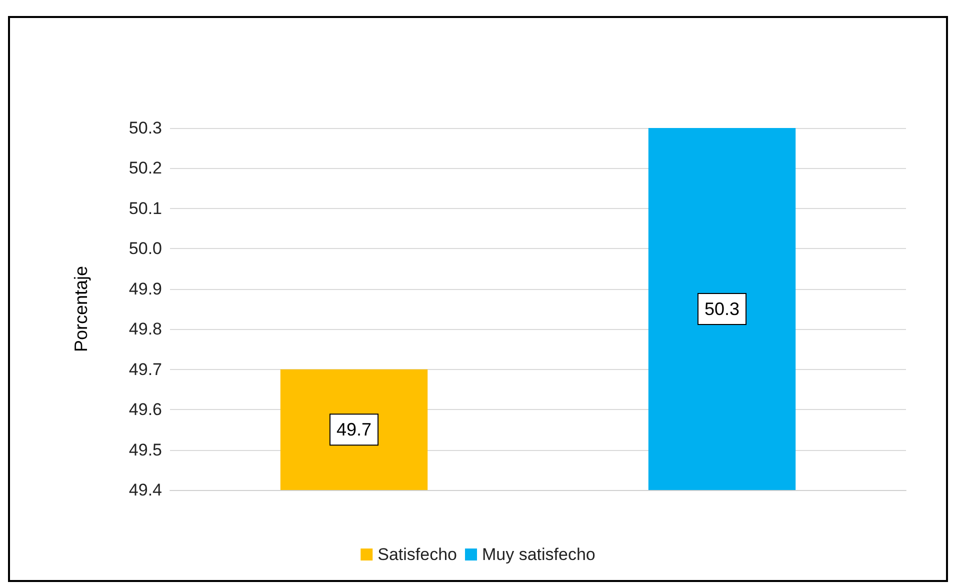  Describe the element at coordinates (145, 168) in the screenshot. I see `y-tick-label: 50.2` at that location.